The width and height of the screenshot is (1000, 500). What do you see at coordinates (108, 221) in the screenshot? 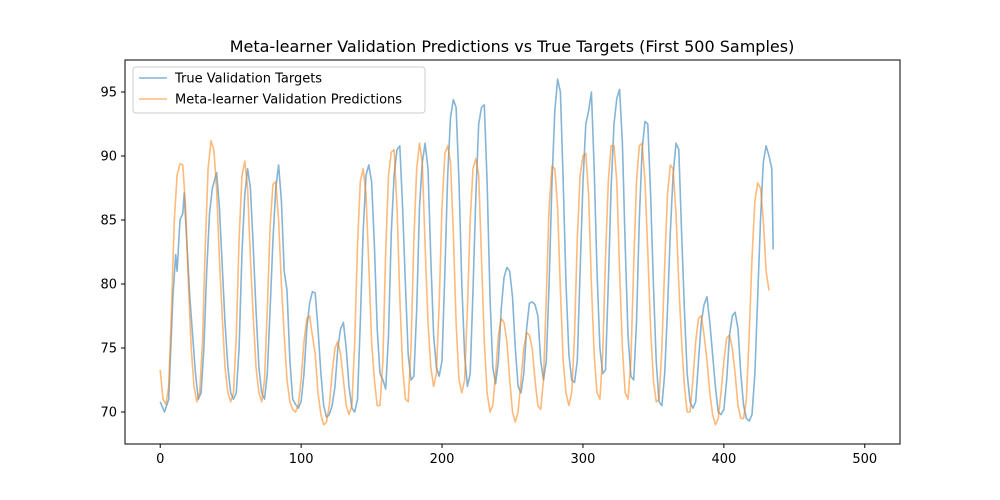
I see `y-tick-label: 85` at bounding box center [108, 221].